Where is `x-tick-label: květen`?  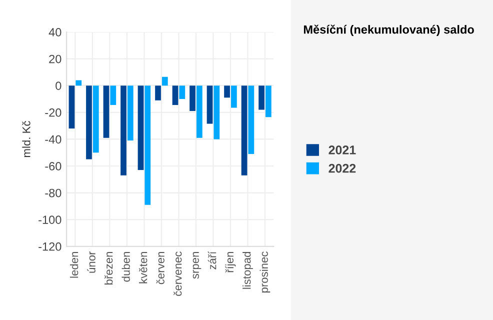 x-tick-label: květen is located at coordinates (143, 268).